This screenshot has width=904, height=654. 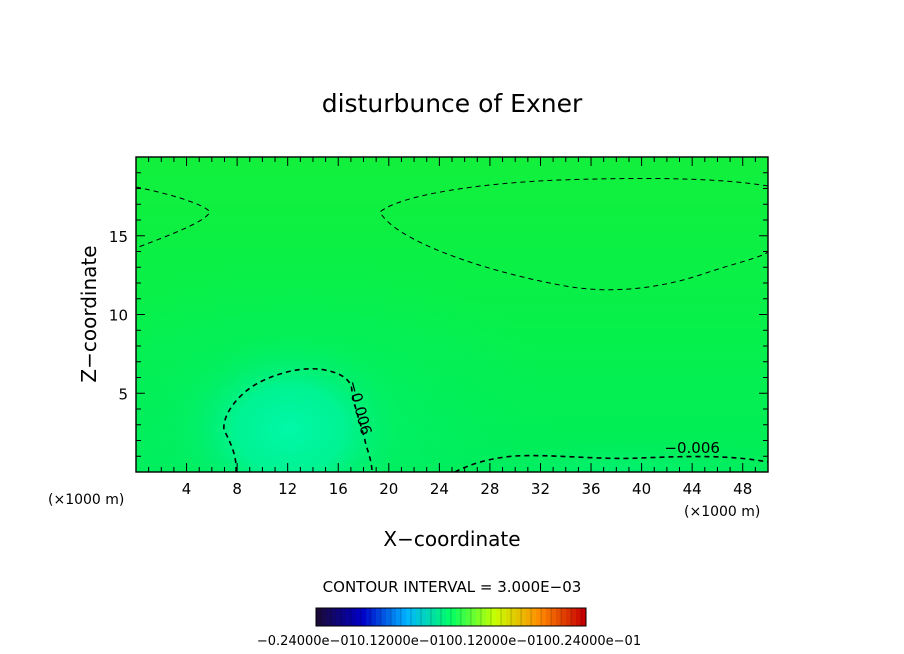 What do you see at coordinates (452, 103) in the screenshot?
I see `chart-title: disturbunce of Exner` at bounding box center [452, 103].